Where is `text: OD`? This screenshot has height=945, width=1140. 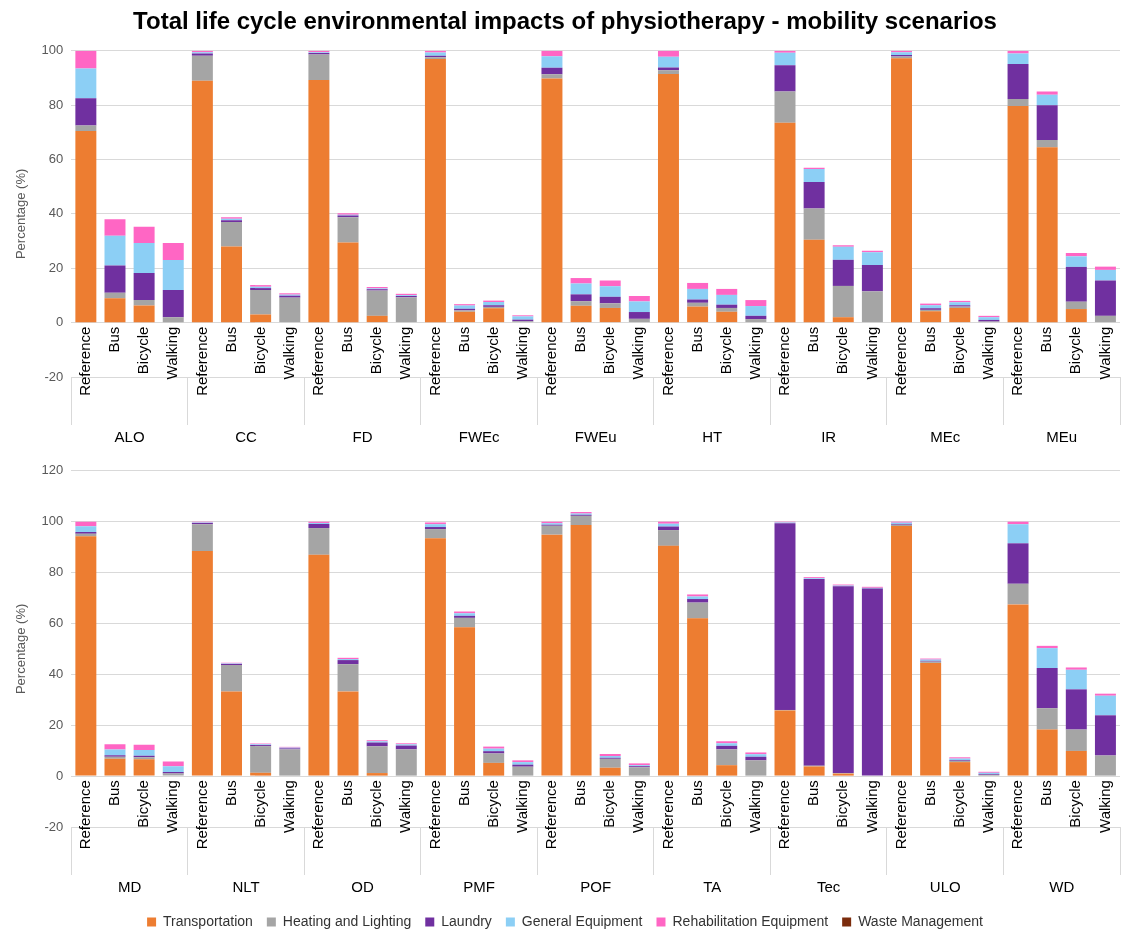 text: OD is located at coordinates (363, 887).